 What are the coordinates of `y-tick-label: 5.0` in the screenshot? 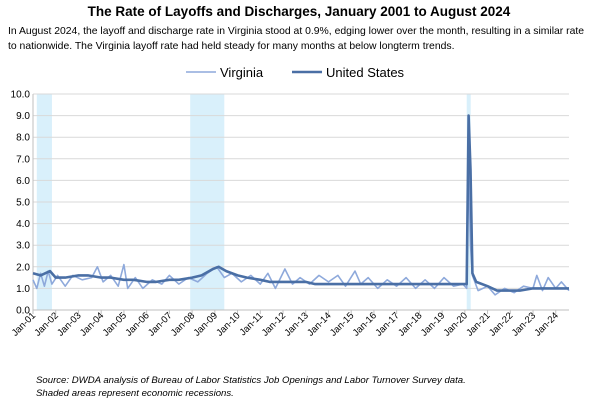 It's located at (23, 203).